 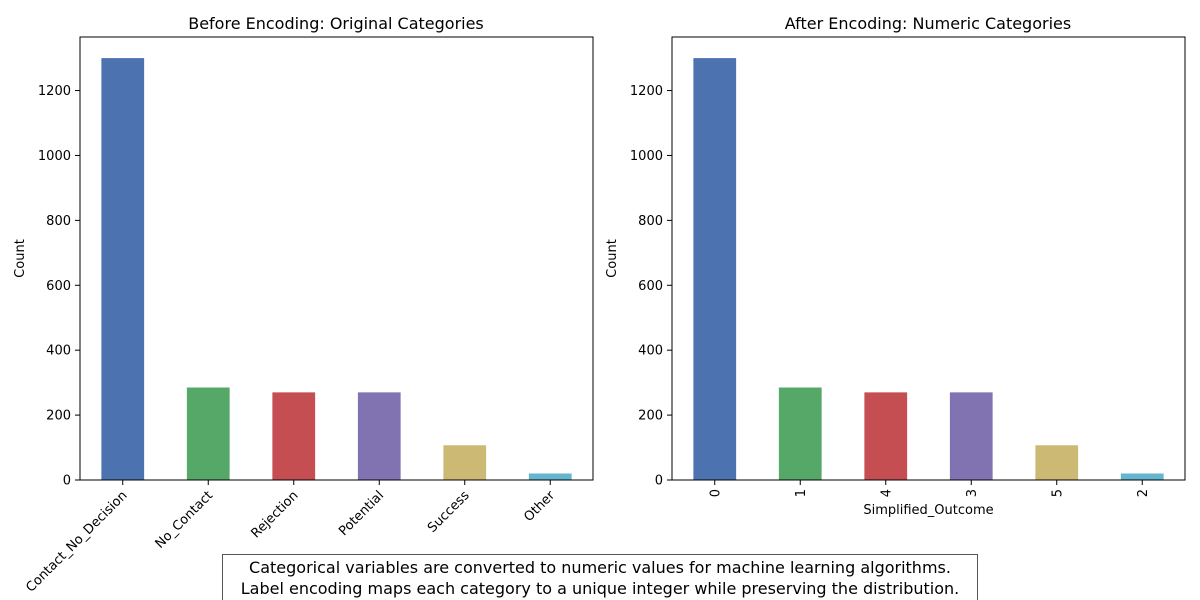 I want to click on x-tick-label: Other, so click(x=539, y=506).